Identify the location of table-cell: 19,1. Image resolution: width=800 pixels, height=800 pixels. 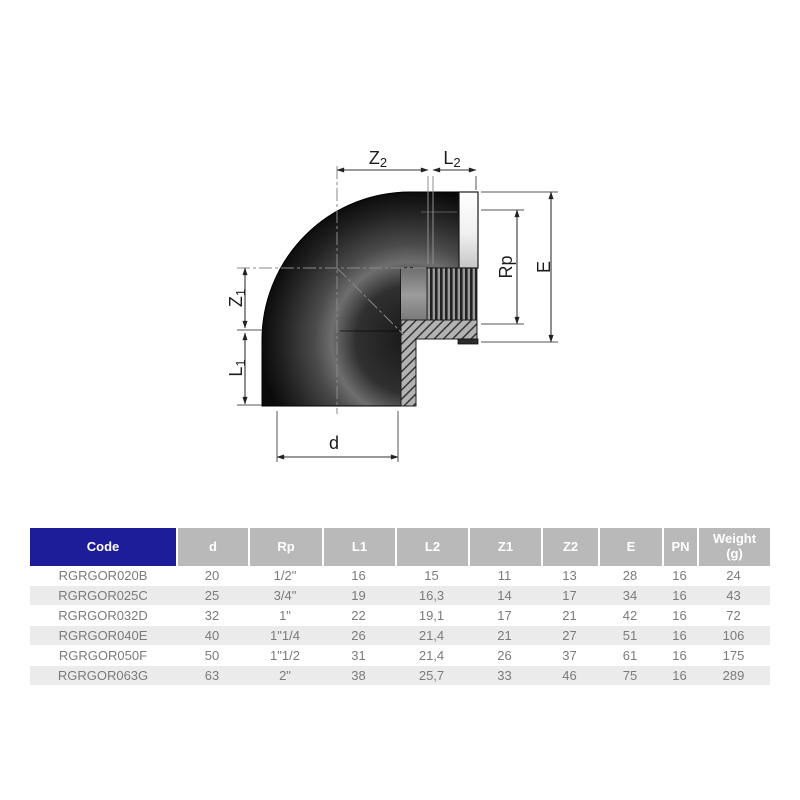
(431, 616).